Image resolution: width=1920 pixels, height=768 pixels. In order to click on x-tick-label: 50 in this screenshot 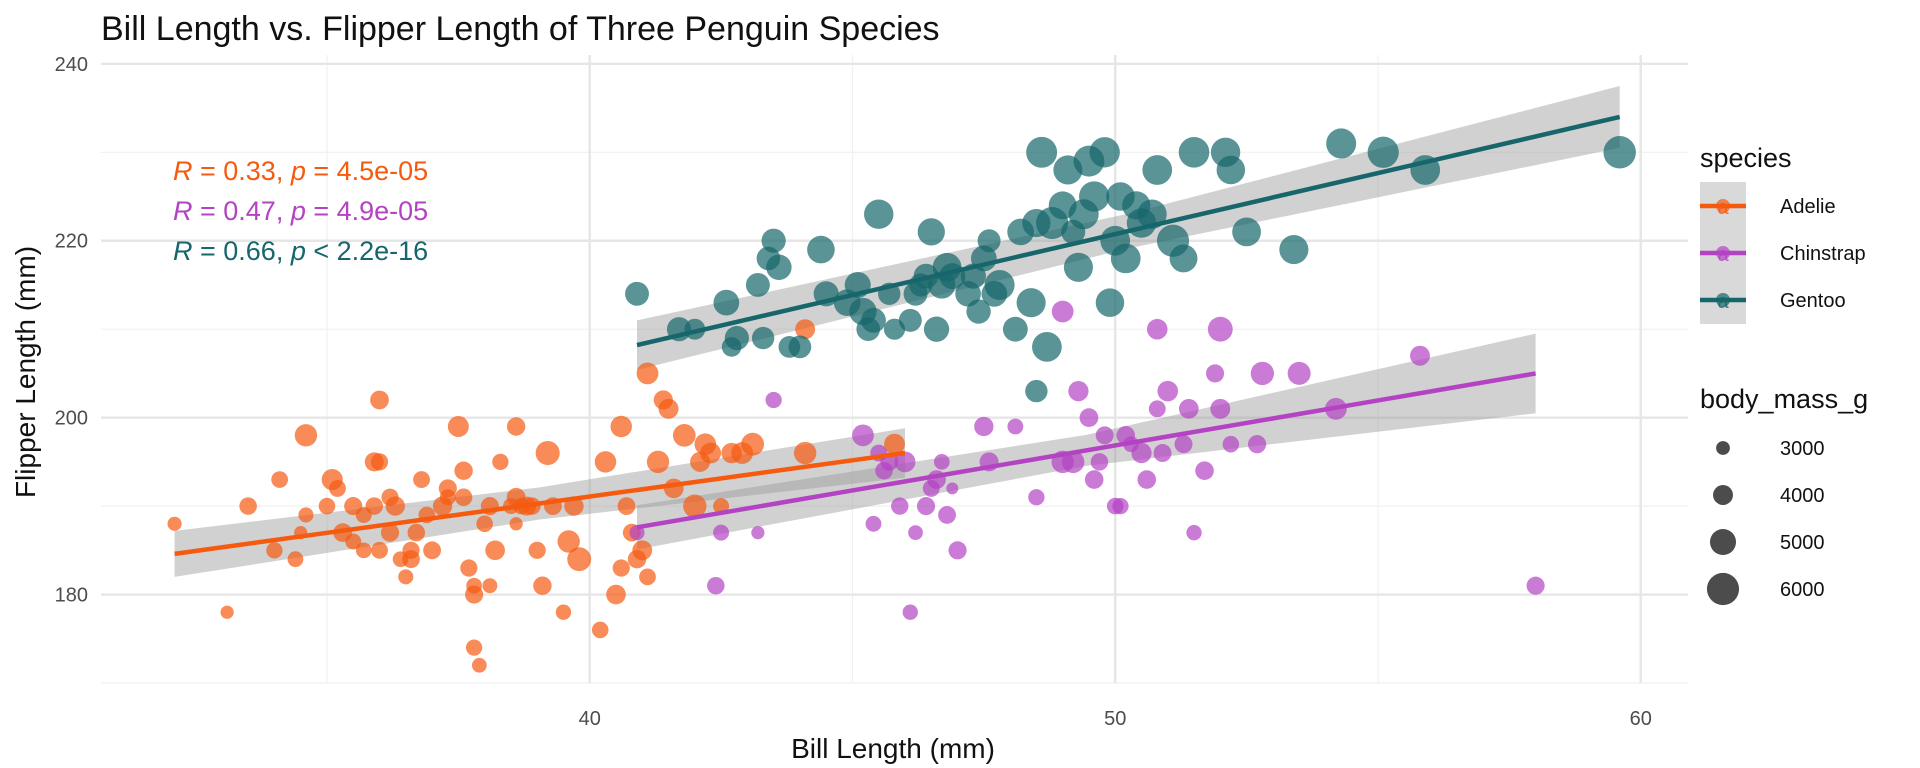, I will do `click(1115, 719)`.